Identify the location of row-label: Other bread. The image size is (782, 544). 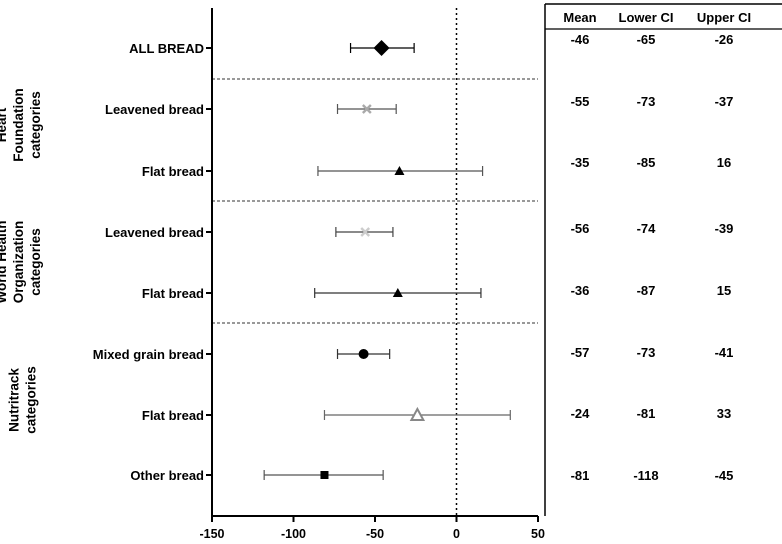
(167, 475).